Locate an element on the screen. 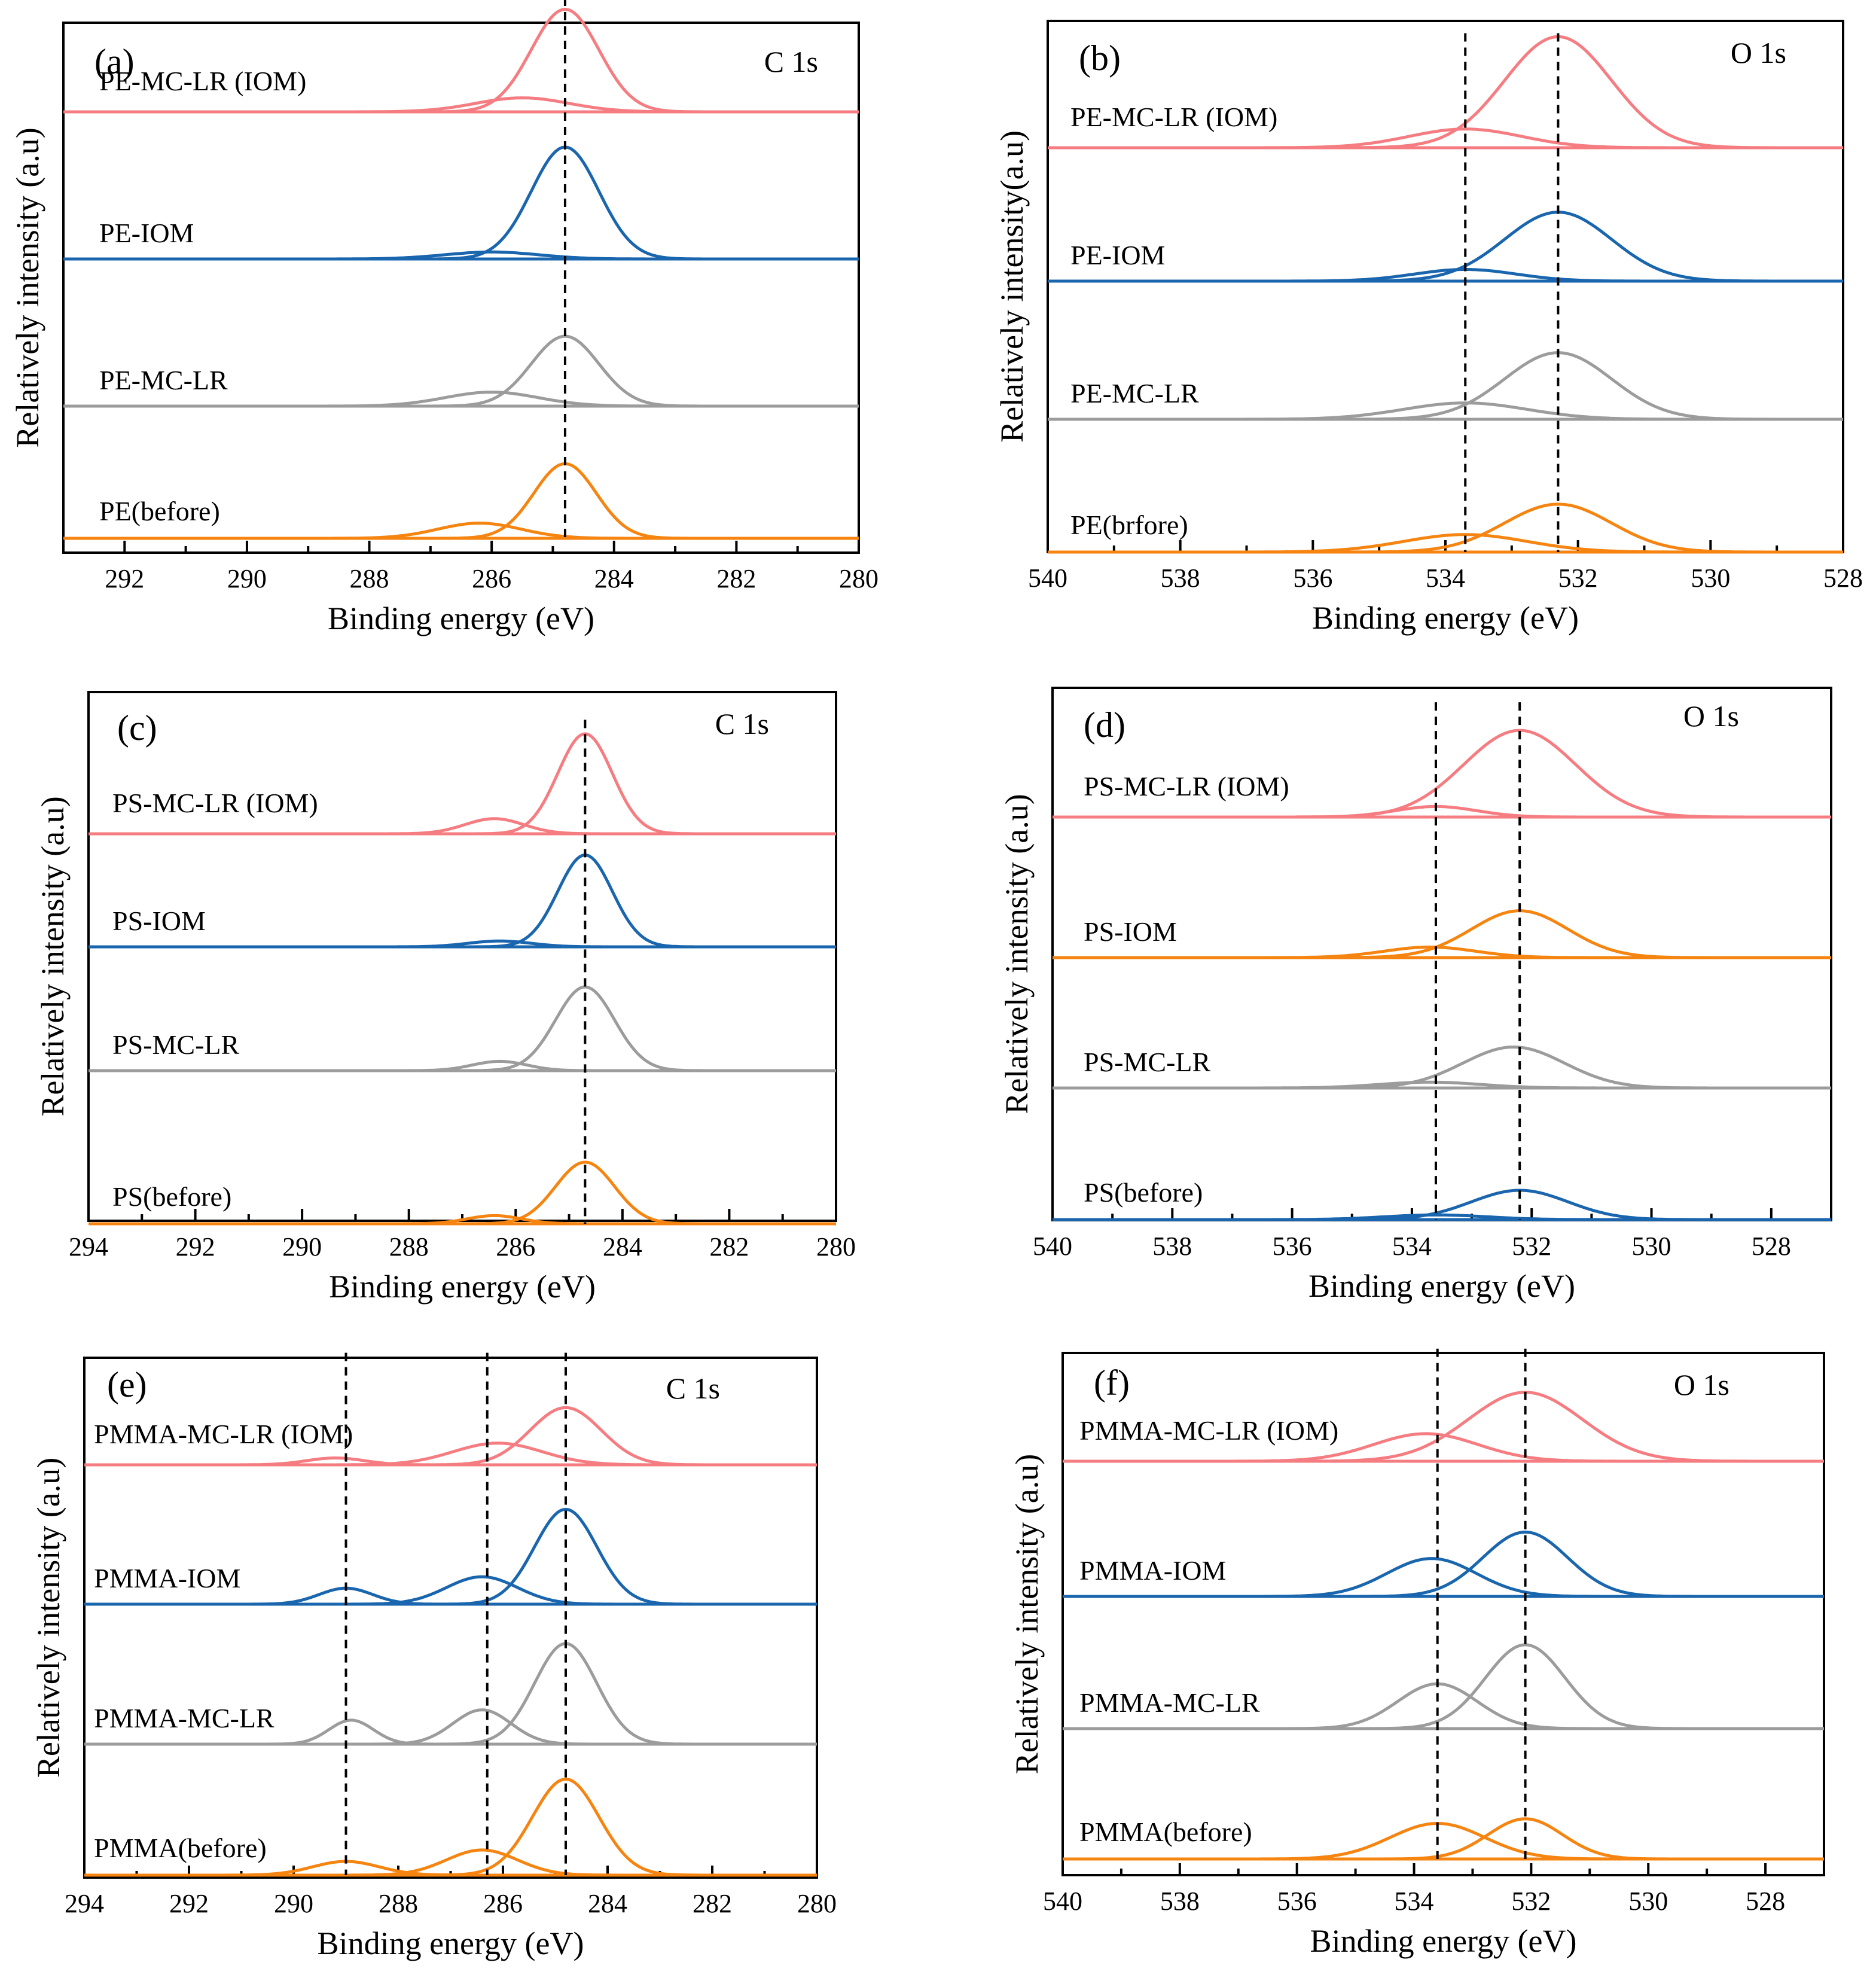 This screenshot has width=1876, height=1987. panel-label: (d) is located at coordinates (1104, 725).